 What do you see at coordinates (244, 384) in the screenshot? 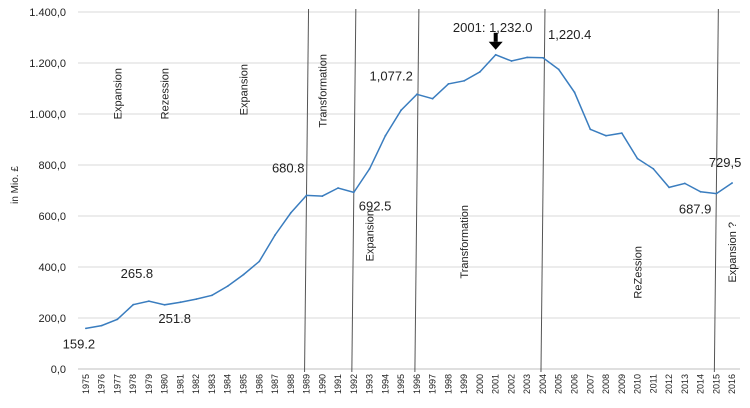
I see `x-tick-label: 1985` at bounding box center [244, 384].